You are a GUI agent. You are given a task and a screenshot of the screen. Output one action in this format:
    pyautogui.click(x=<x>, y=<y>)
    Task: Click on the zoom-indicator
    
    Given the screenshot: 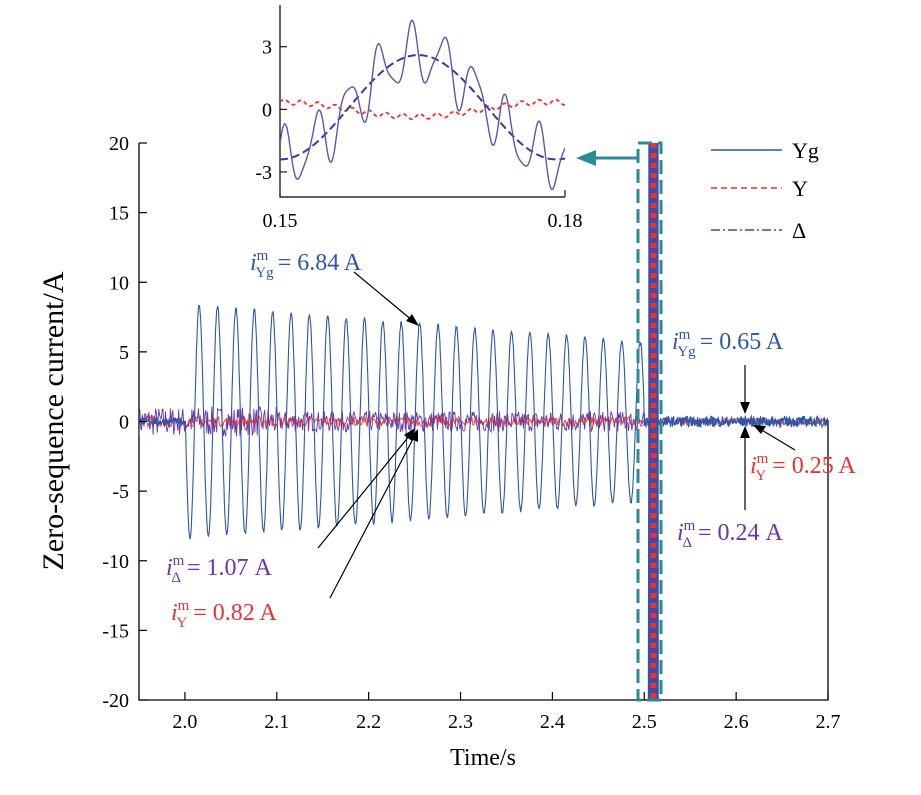 What is the action you would take?
    pyautogui.click(x=619, y=421)
    